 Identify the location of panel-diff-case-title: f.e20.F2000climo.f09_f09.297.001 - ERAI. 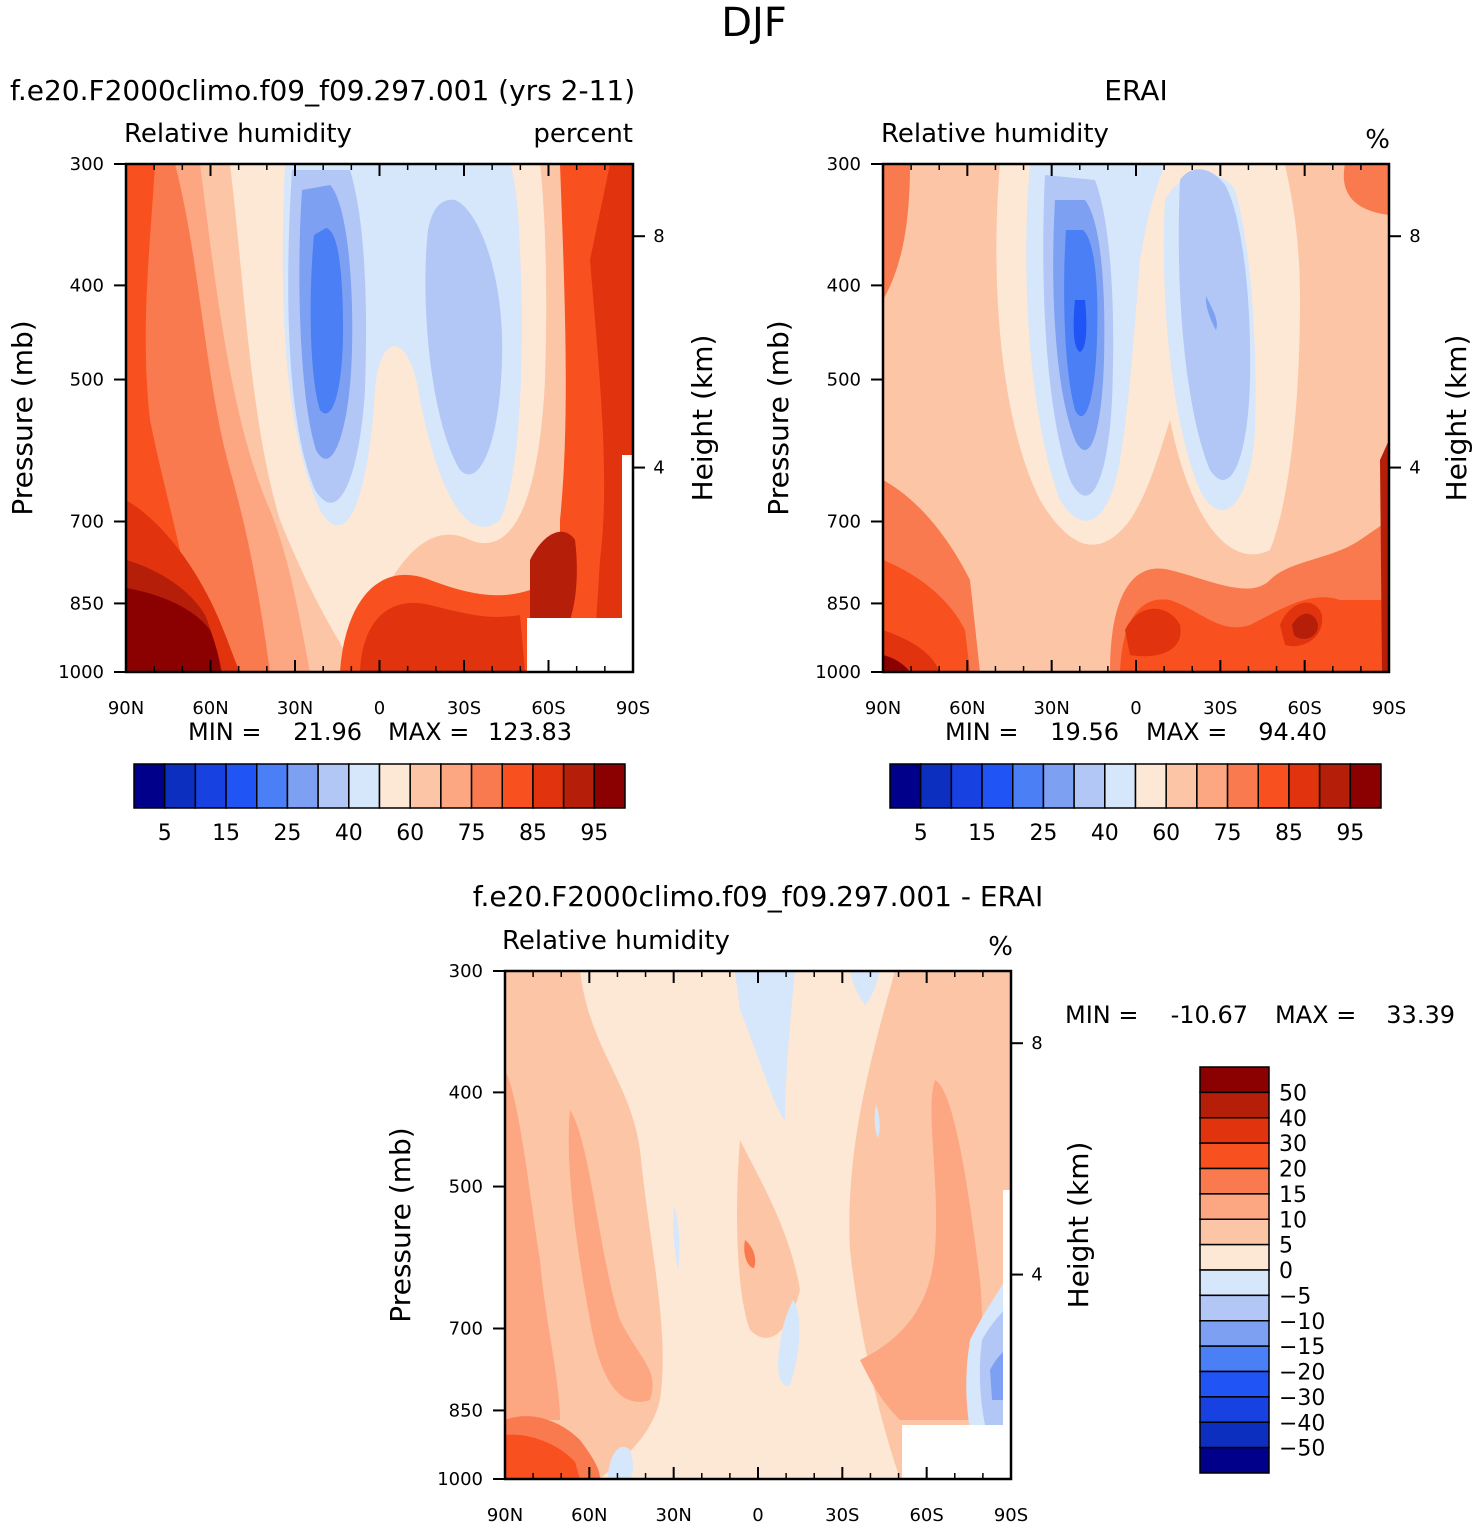
(758, 896).